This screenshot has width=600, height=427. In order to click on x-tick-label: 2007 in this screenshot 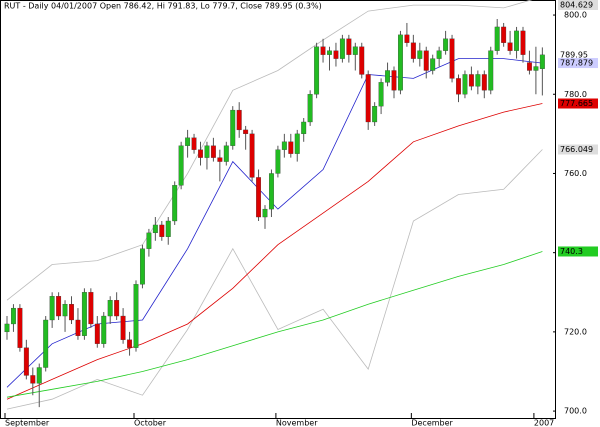, I will do `click(544, 423)`.